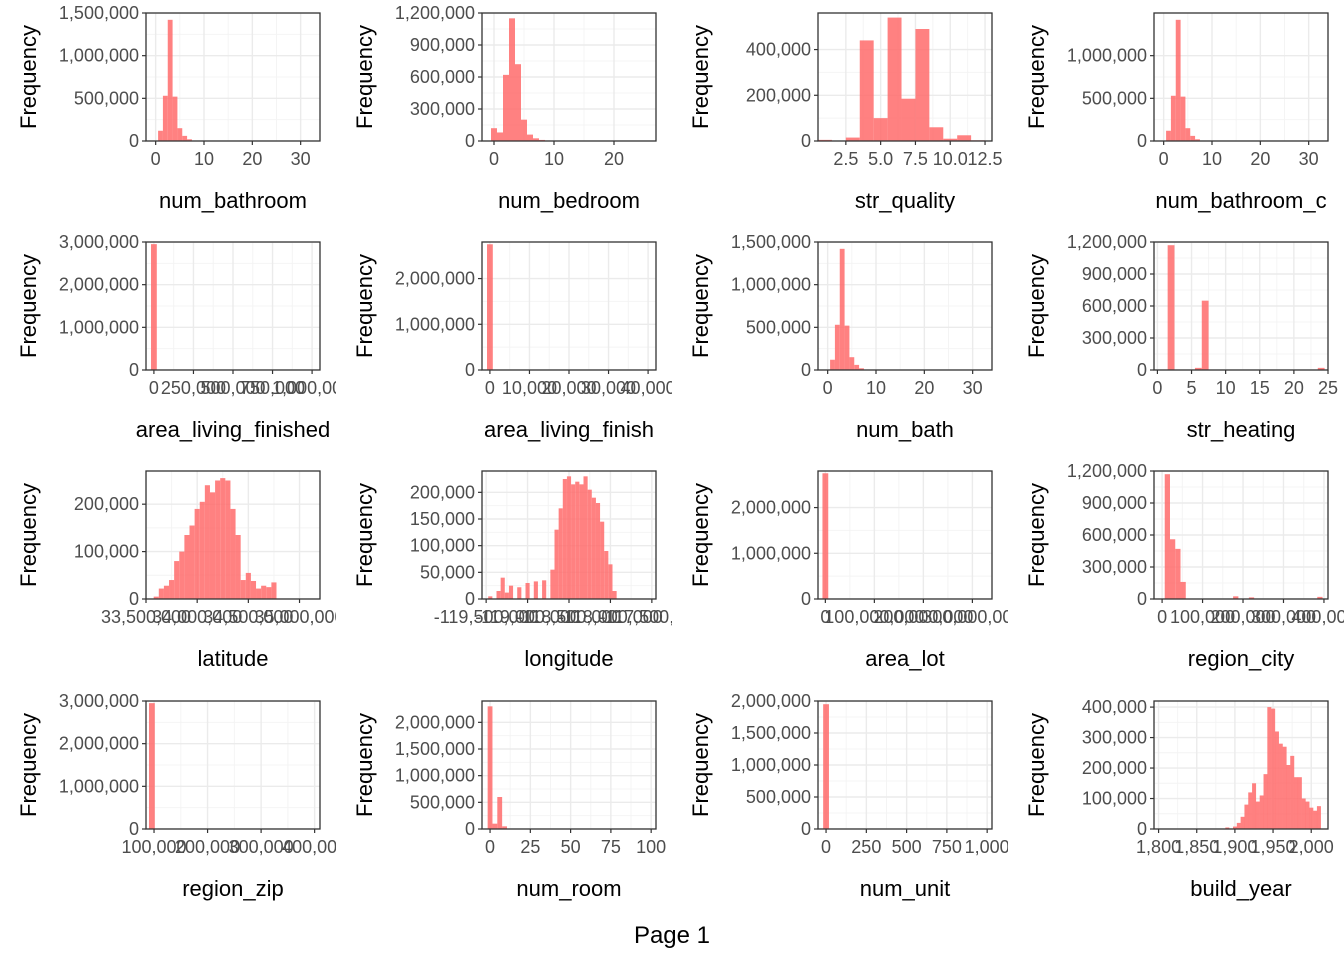  Describe the element at coordinates (233, 200) in the screenshot. I see `x-axis-title: num_bathroom` at that location.